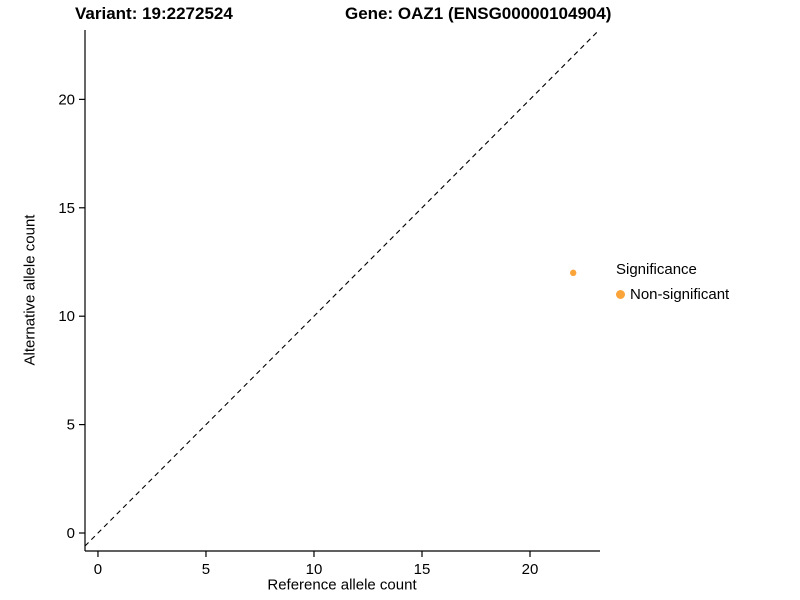 The width and height of the screenshot is (800, 600). What do you see at coordinates (342, 585) in the screenshot?
I see `x-axis-label: Reference allele count` at bounding box center [342, 585].